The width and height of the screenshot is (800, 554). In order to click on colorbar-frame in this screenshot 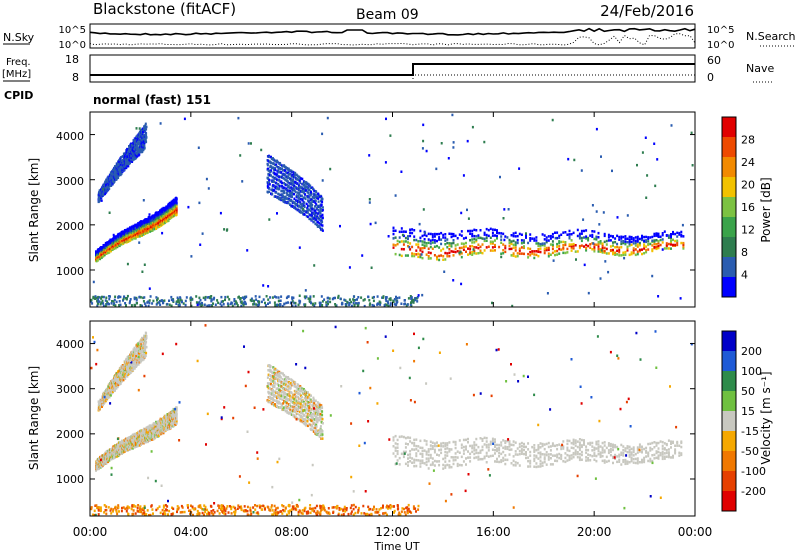, I will do `click(729, 207)`.